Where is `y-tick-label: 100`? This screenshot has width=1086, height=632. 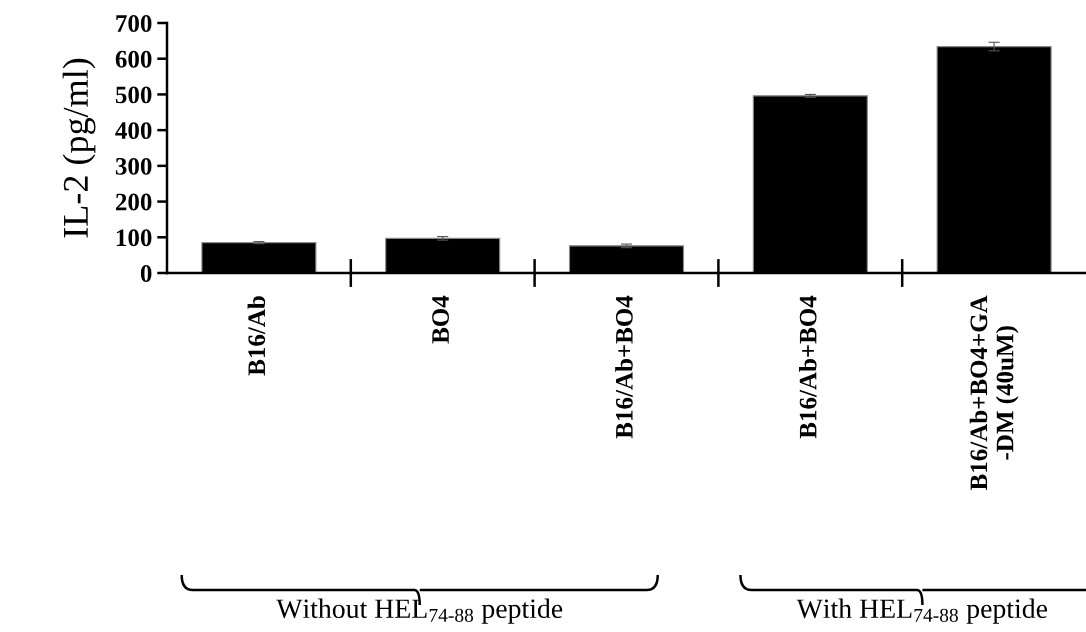 y-tick-label: 100 is located at coordinates (134, 238).